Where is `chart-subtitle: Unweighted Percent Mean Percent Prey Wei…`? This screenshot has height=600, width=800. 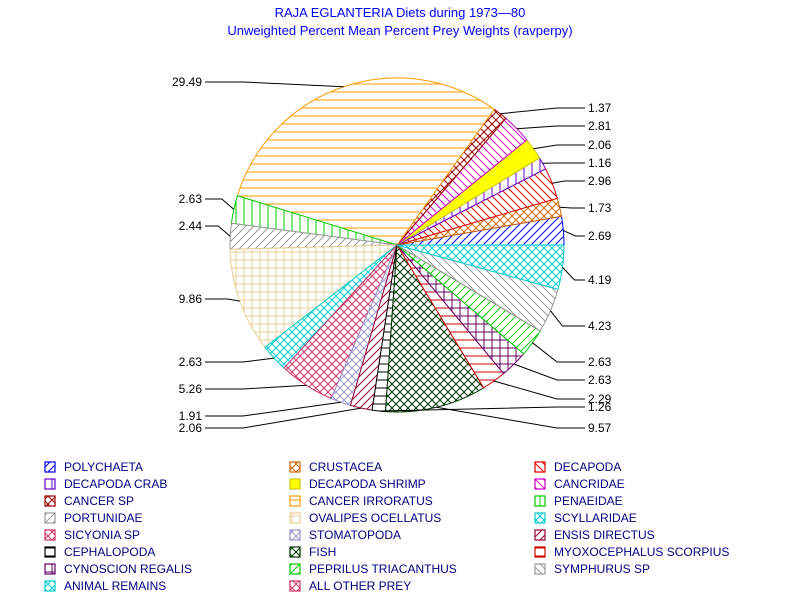 chart-subtitle: Unweighted Percent Mean Percent Prey Wei… is located at coordinates (399, 30).